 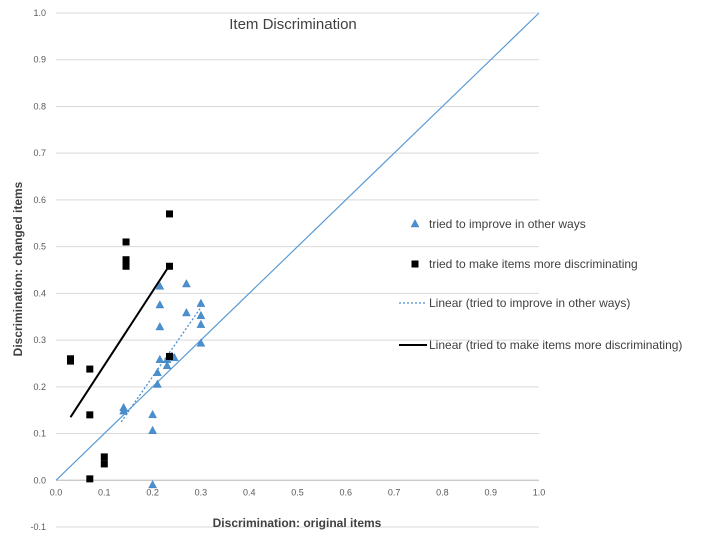 I want to click on y-tick-label: -0.1, so click(x=38, y=527).